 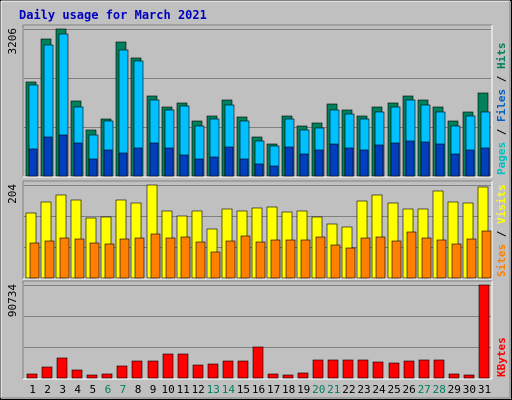 What do you see at coordinates (501, 56) in the screenshot?
I see `legend-part: Hits` at bounding box center [501, 56].